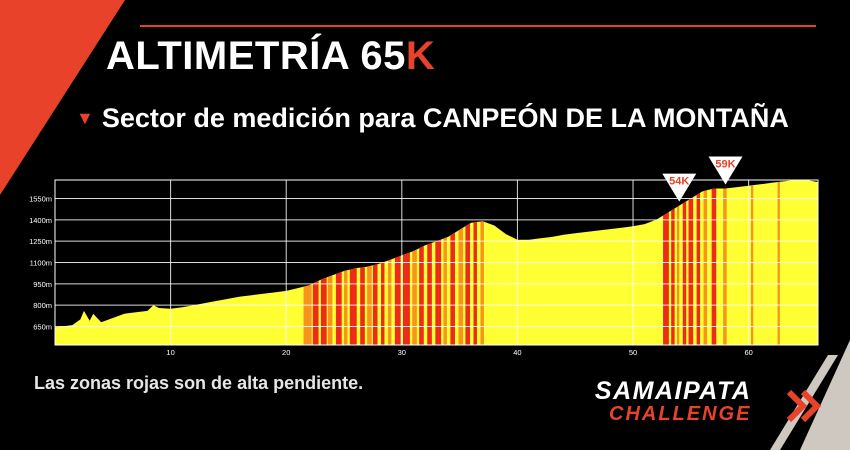 This screenshot has width=850, height=450. I want to click on logo-line2: CHALLENGE, so click(680, 414).